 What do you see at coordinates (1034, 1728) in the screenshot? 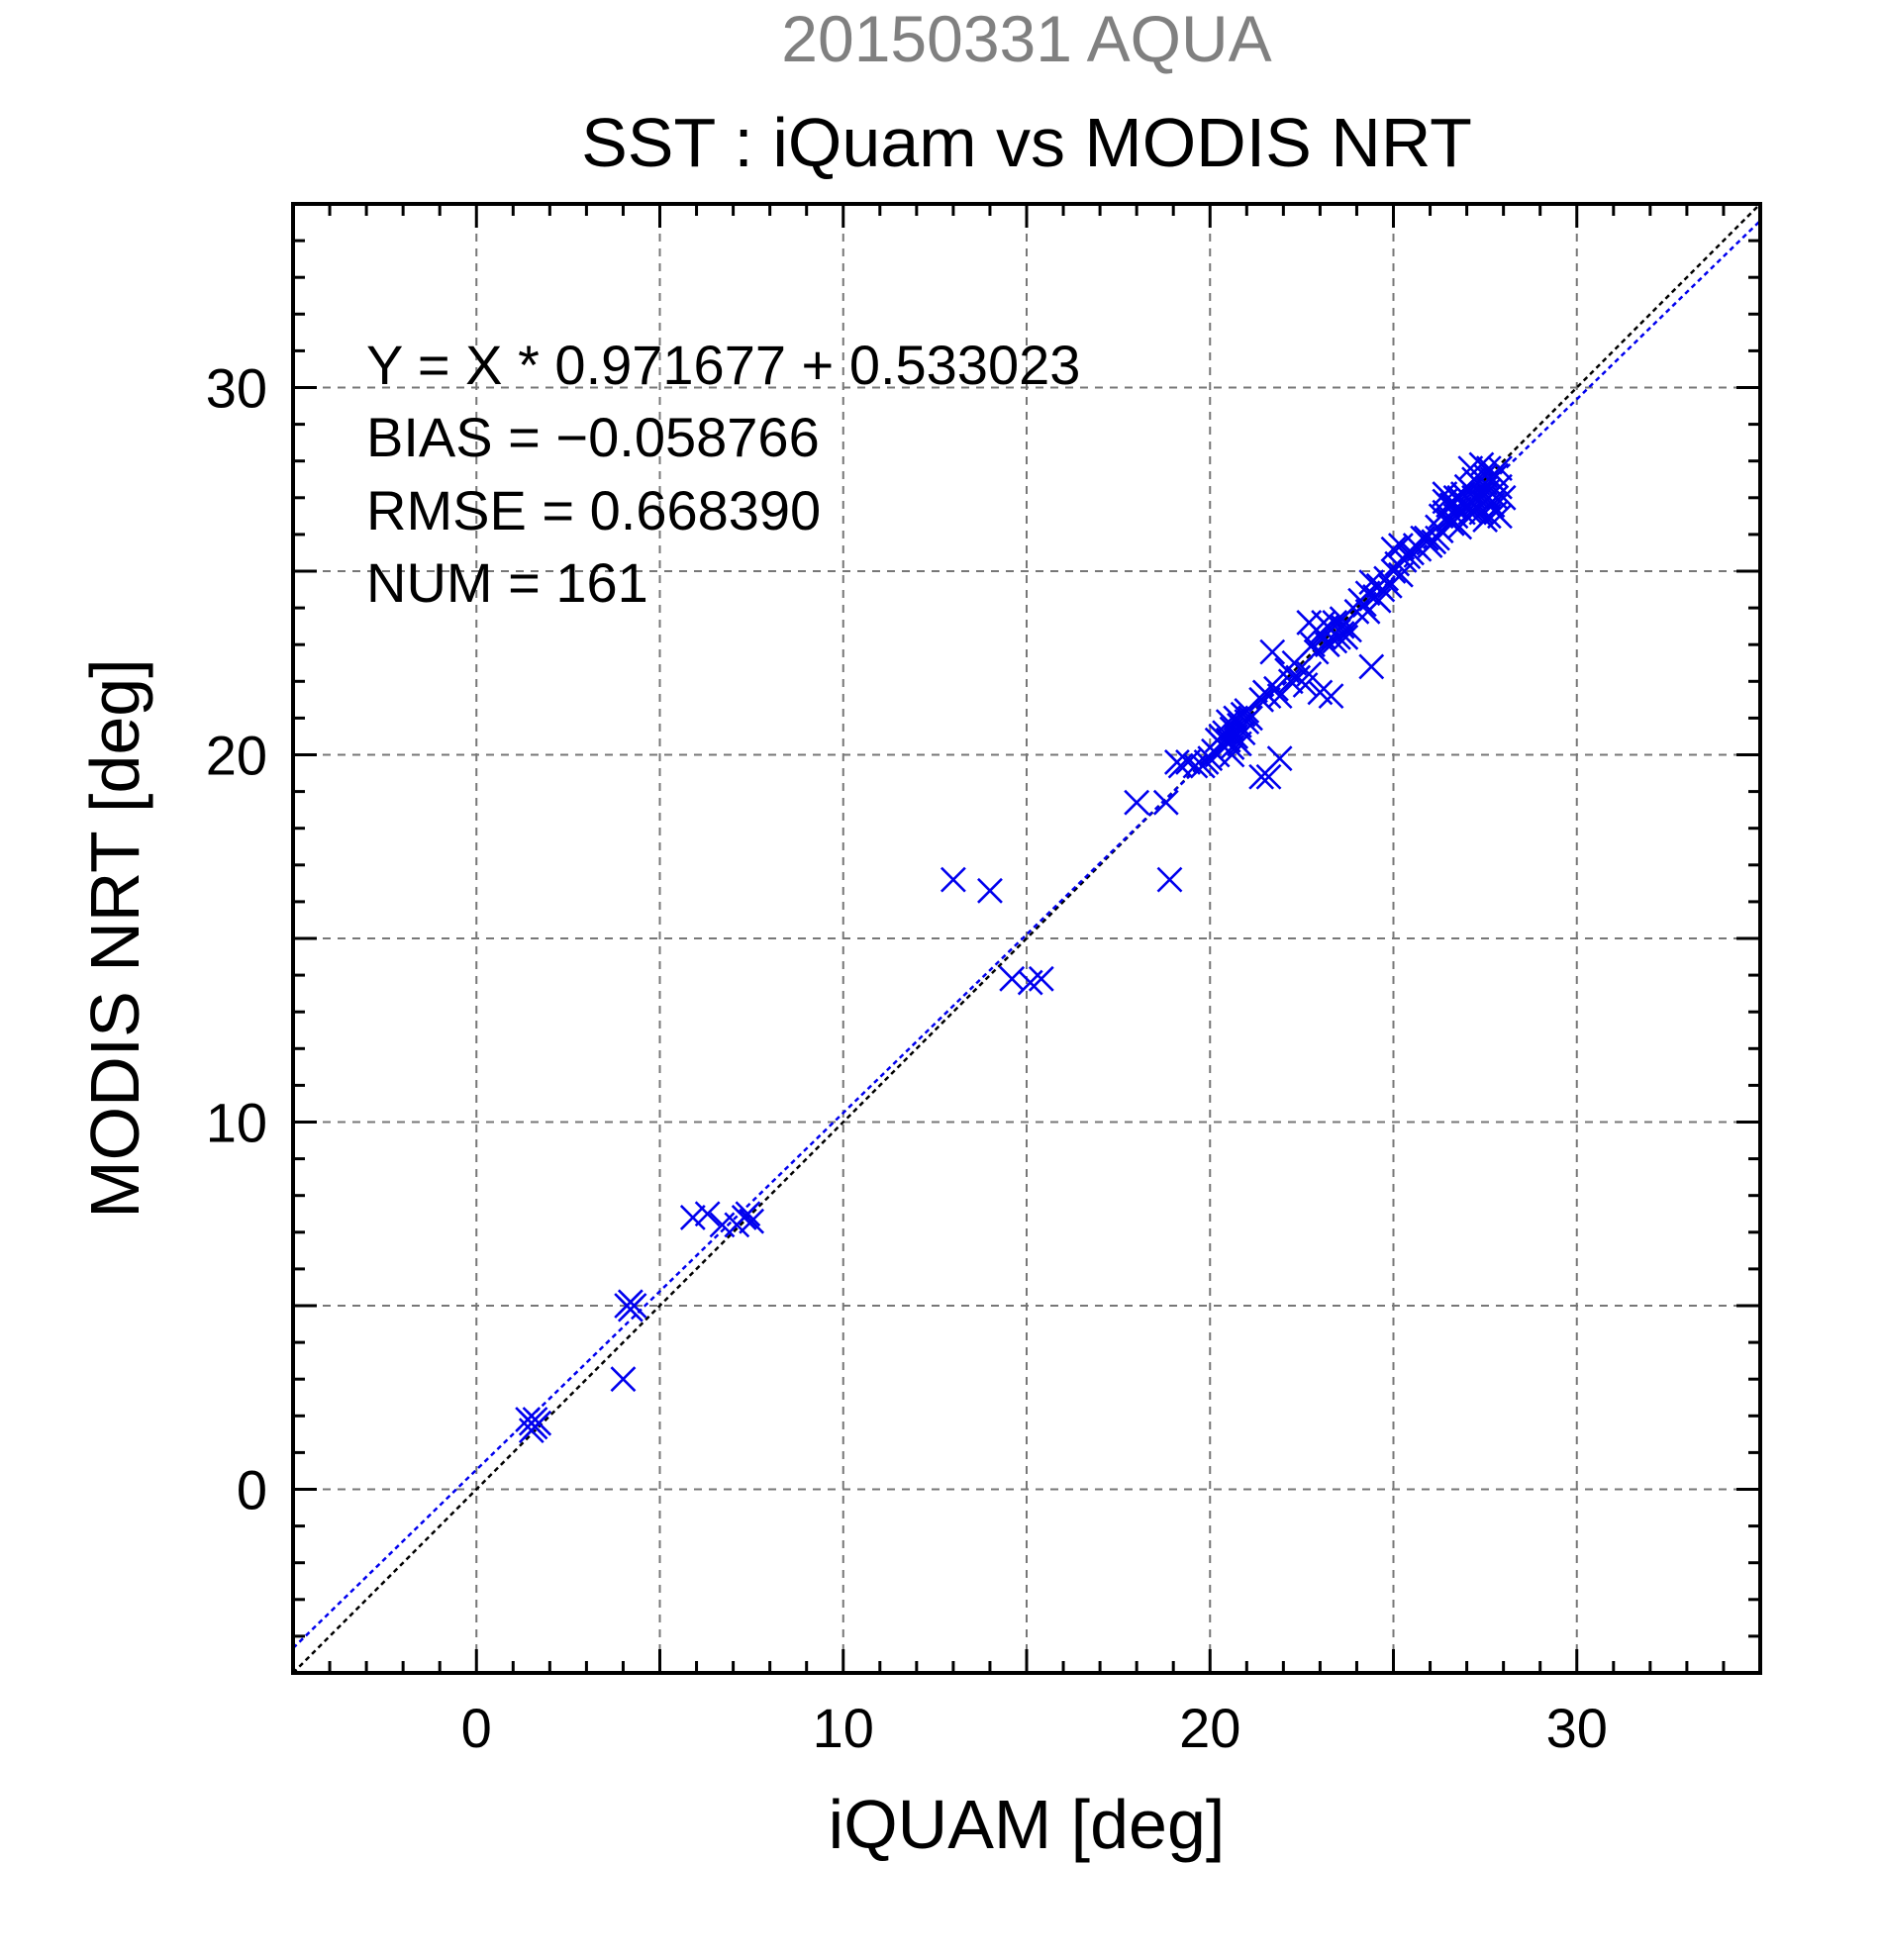
I see `x-tick-labels: 0 10 20 30` at bounding box center [1034, 1728].